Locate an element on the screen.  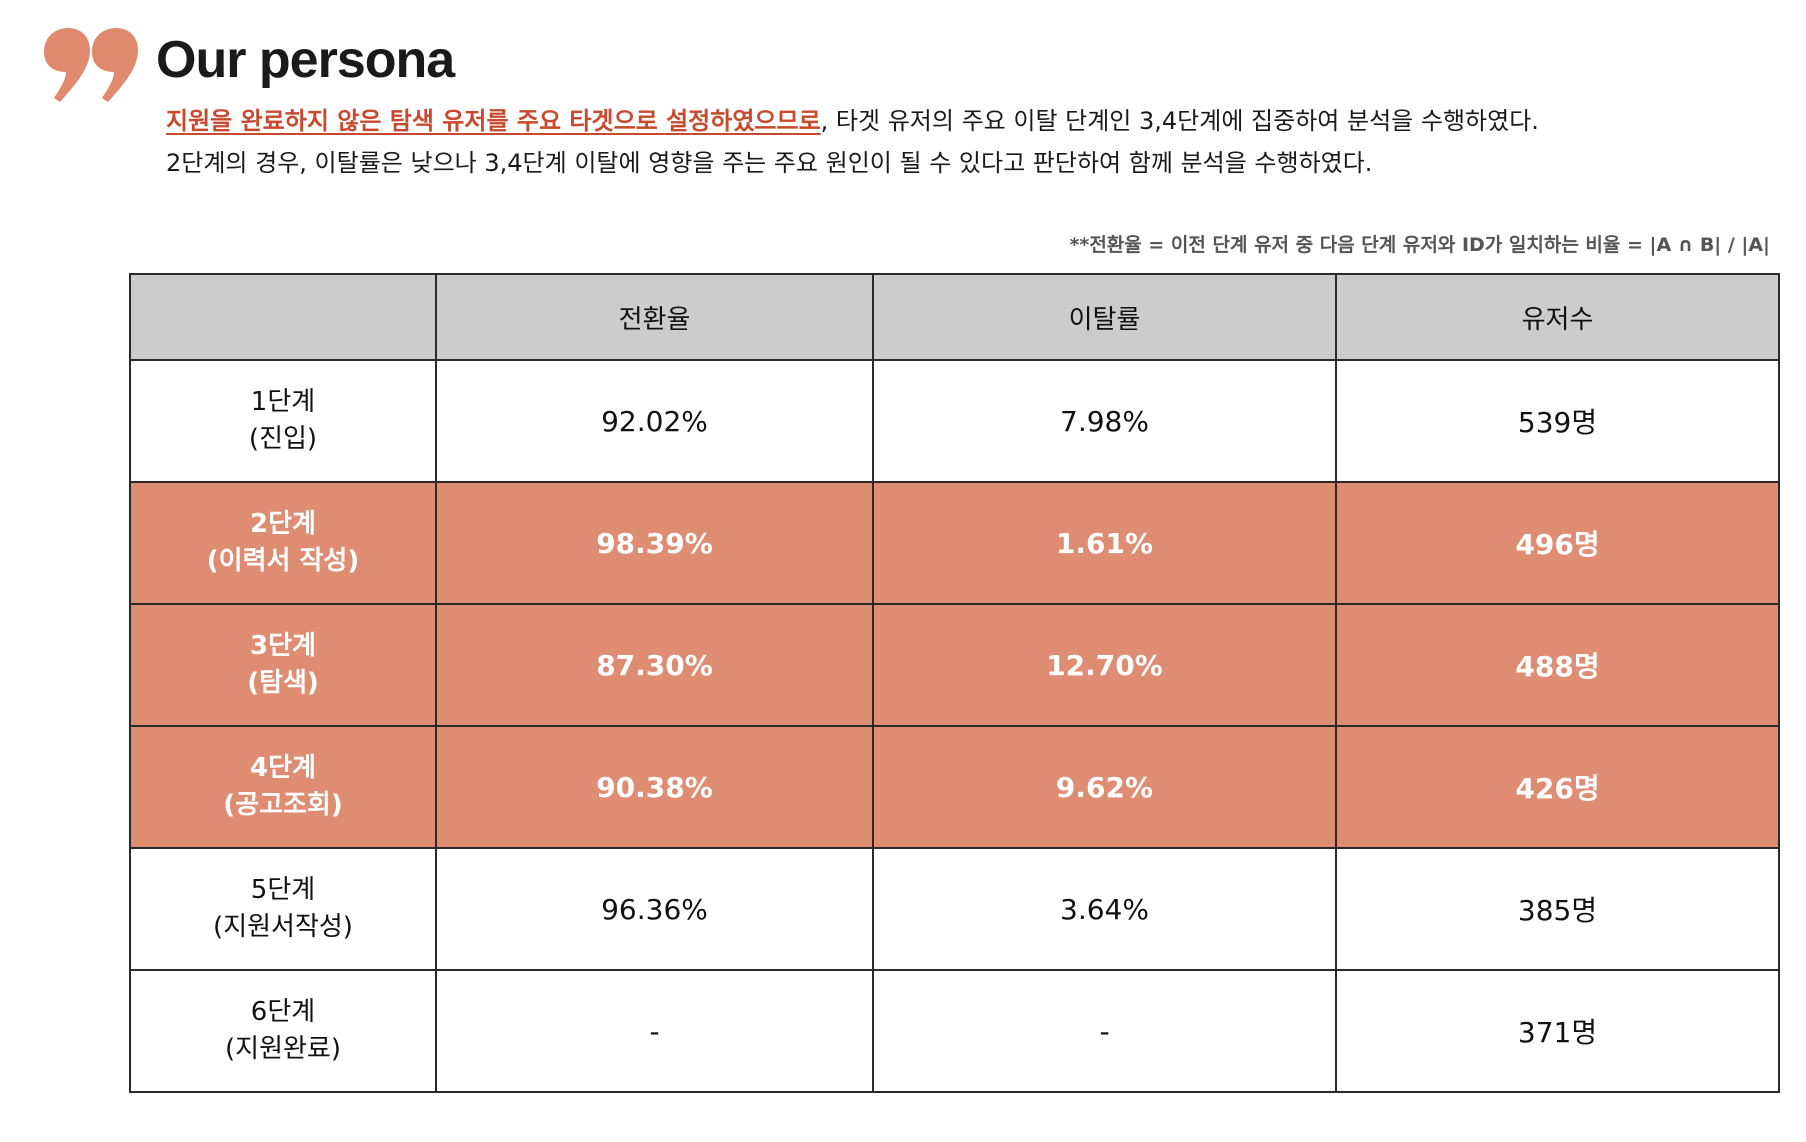
users-cell: 496명 is located at coordinates (1557, 543).